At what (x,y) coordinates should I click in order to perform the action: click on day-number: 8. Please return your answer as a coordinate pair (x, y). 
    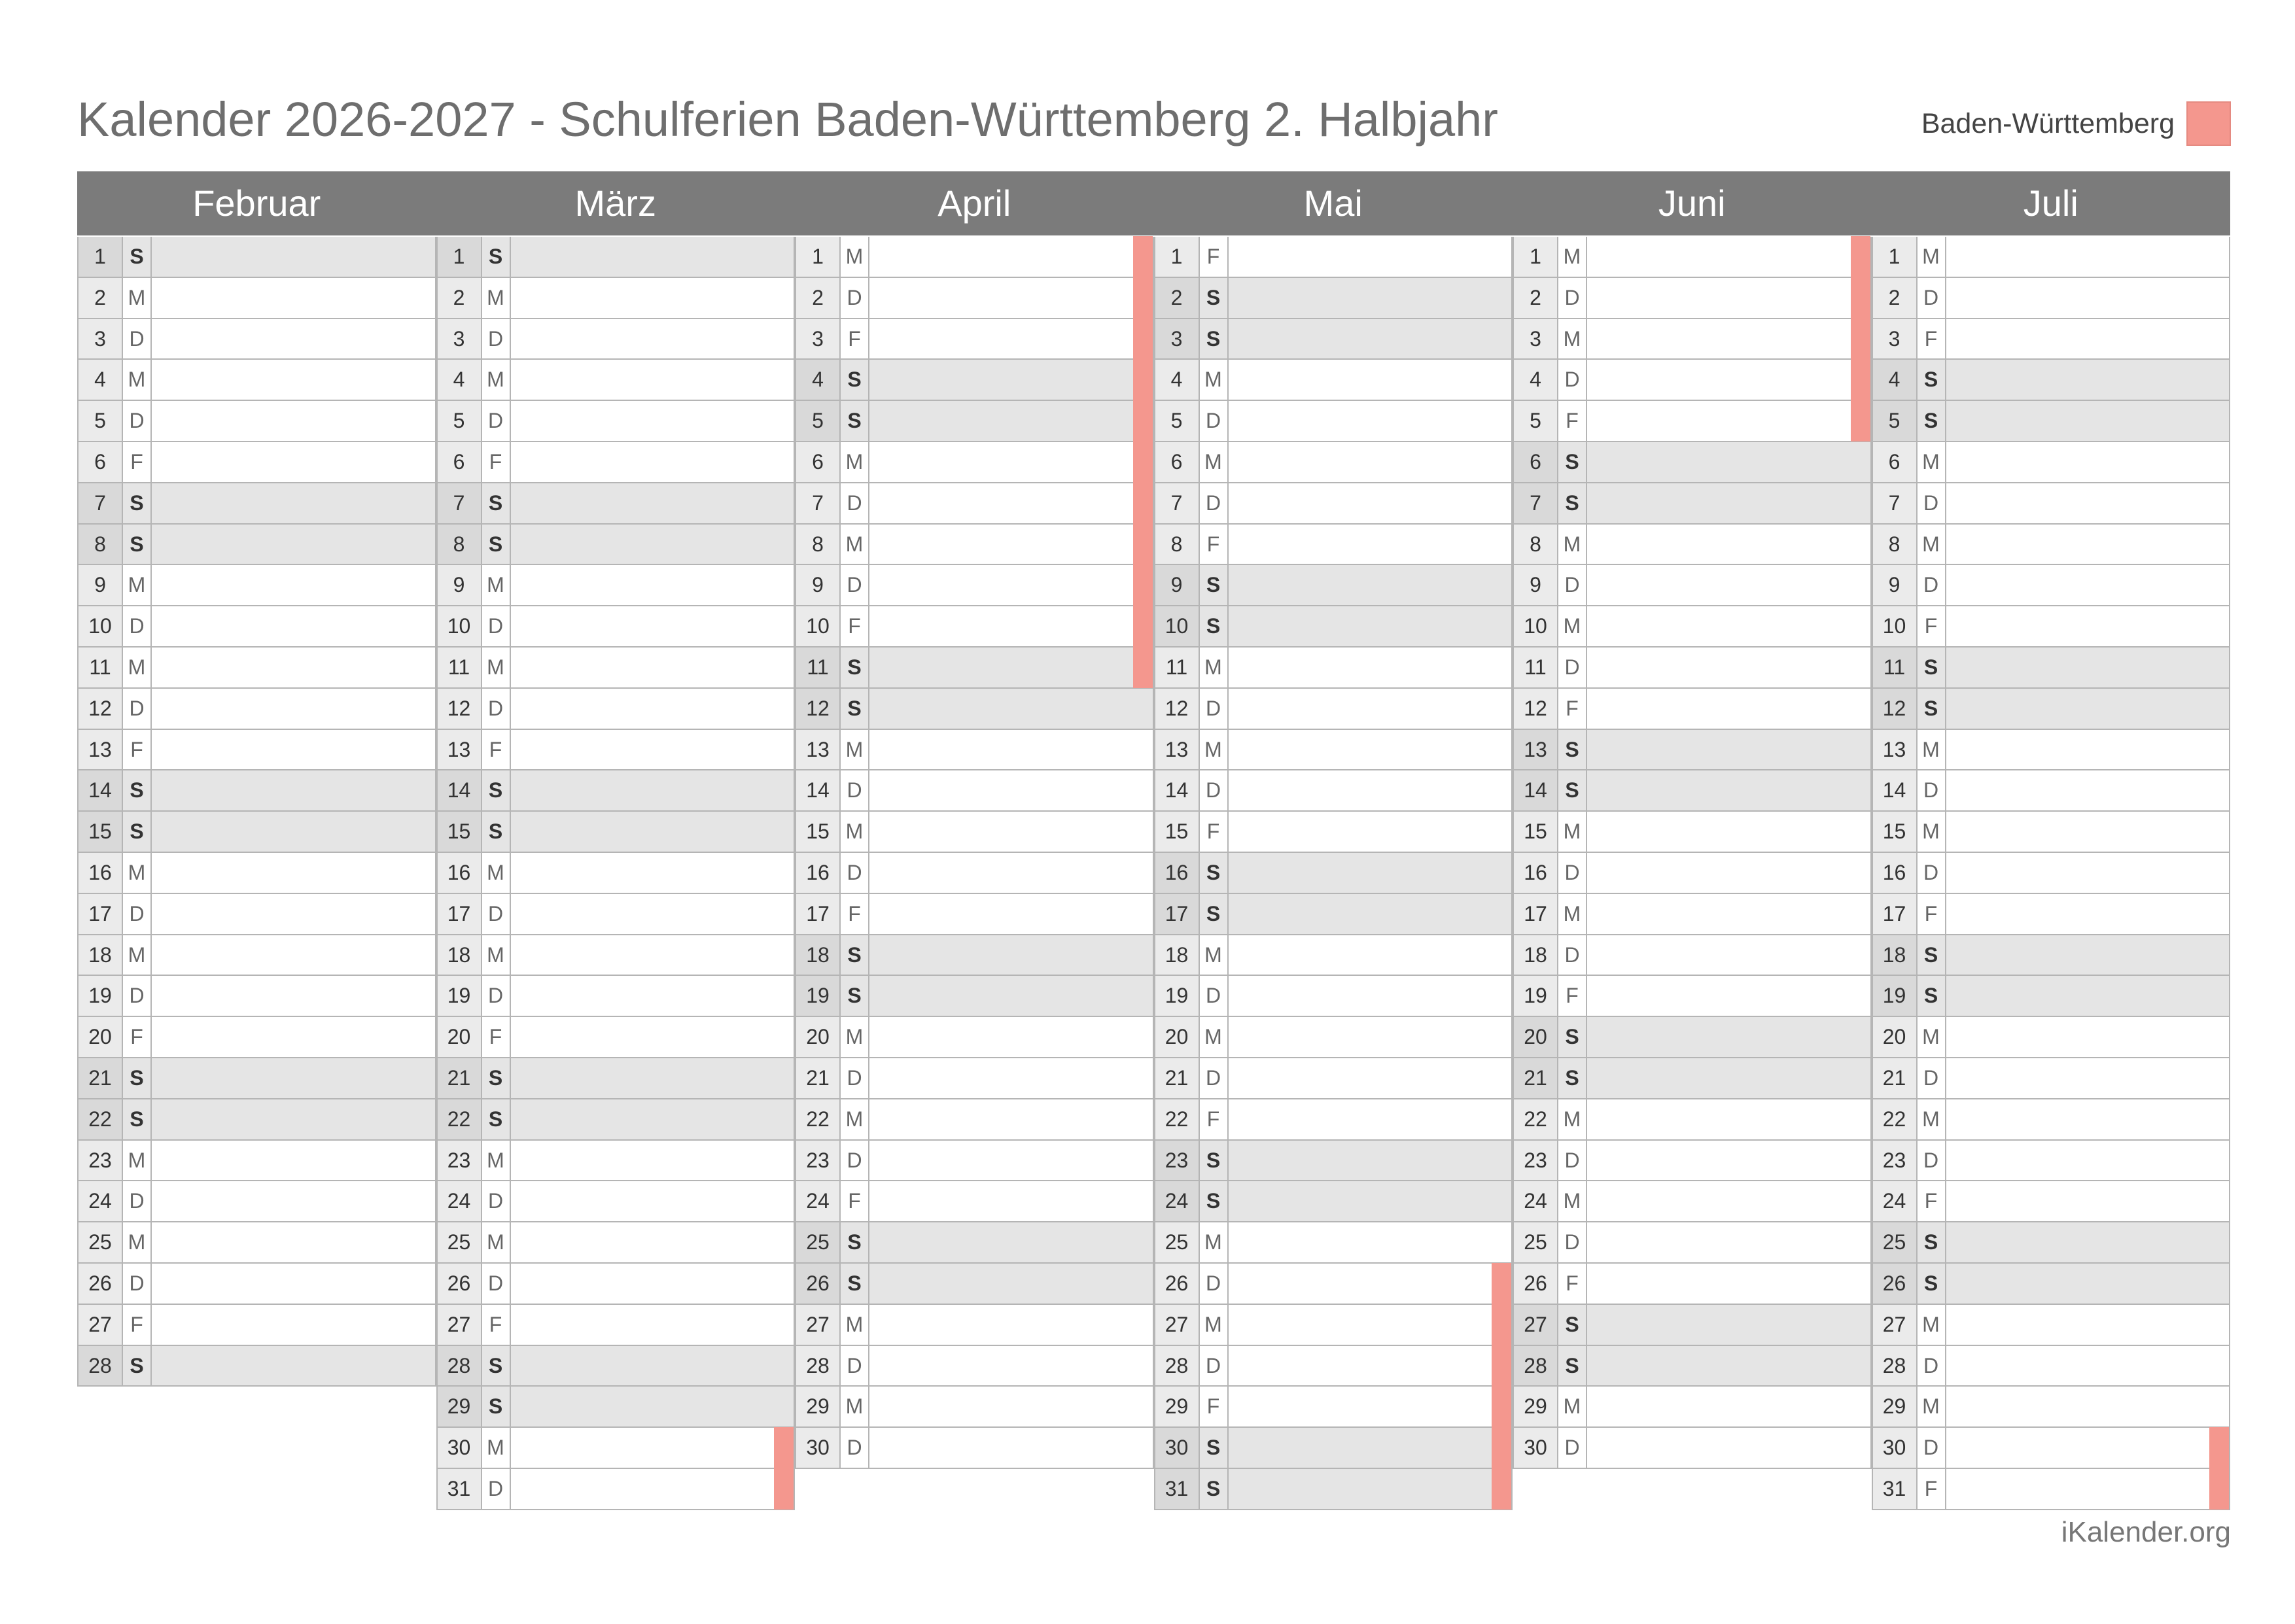
    Looking at the image, I should click on (101, 544).